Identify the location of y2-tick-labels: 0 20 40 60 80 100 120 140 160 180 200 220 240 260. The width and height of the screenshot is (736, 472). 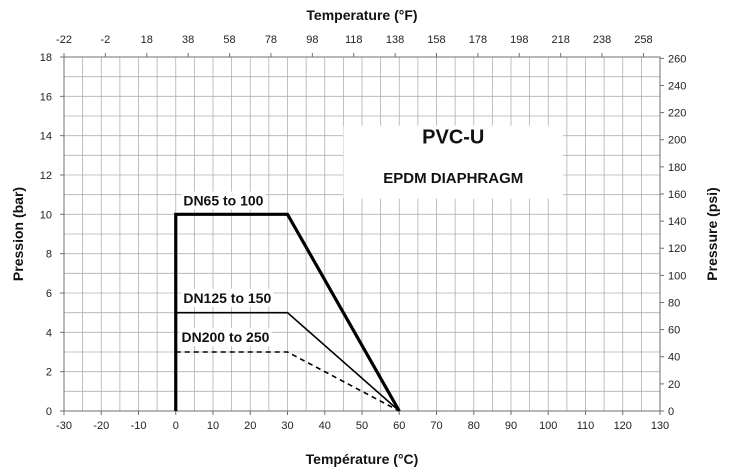
(677, 235).